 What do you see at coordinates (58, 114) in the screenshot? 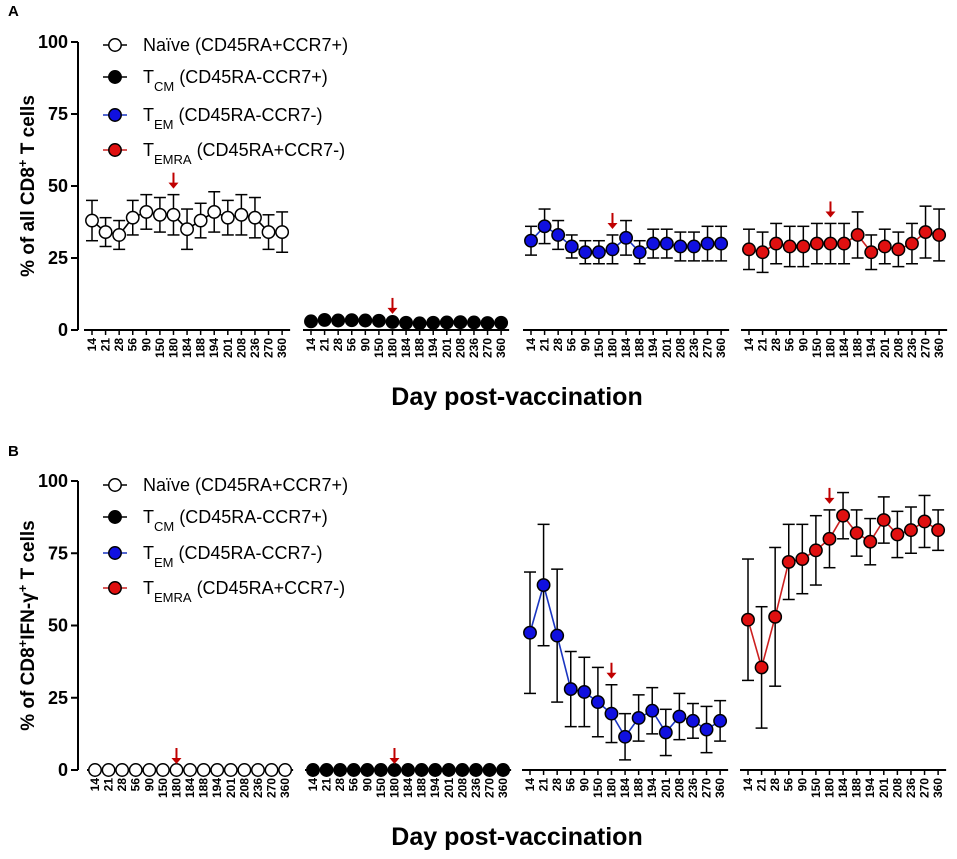
I see `y-tick-label: 75` at bounding box center [58, 114].